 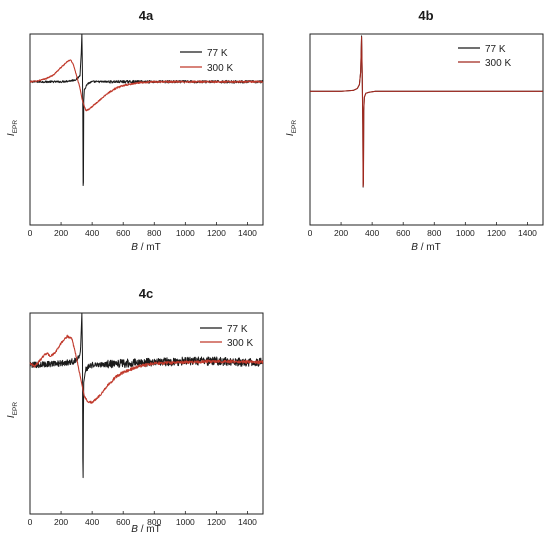 I want to click on x-ticks-4c: 0 200 400 600 800 1000 1200 1400, so click(x=142, y=519).